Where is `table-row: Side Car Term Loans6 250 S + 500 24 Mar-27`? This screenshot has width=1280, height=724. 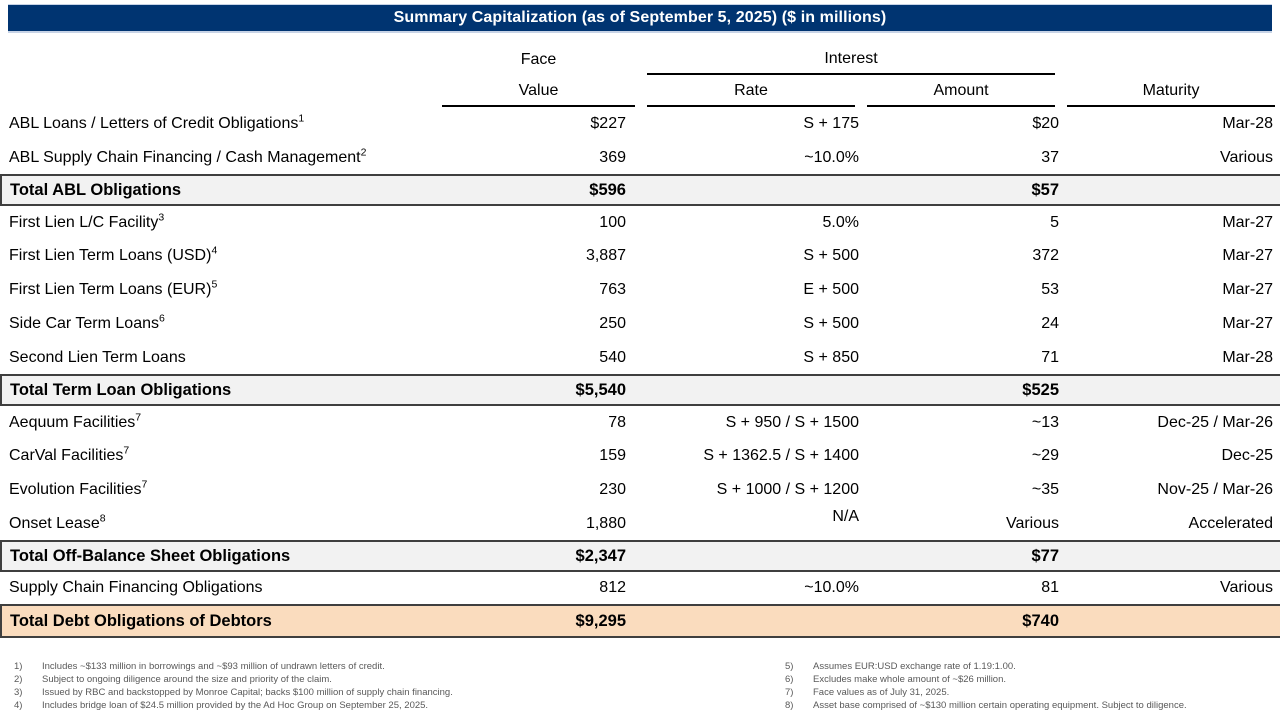 table-row: Side Car Term Loans6 250 S + 500 24 Mar-27 is located at coordinates (640, 324).